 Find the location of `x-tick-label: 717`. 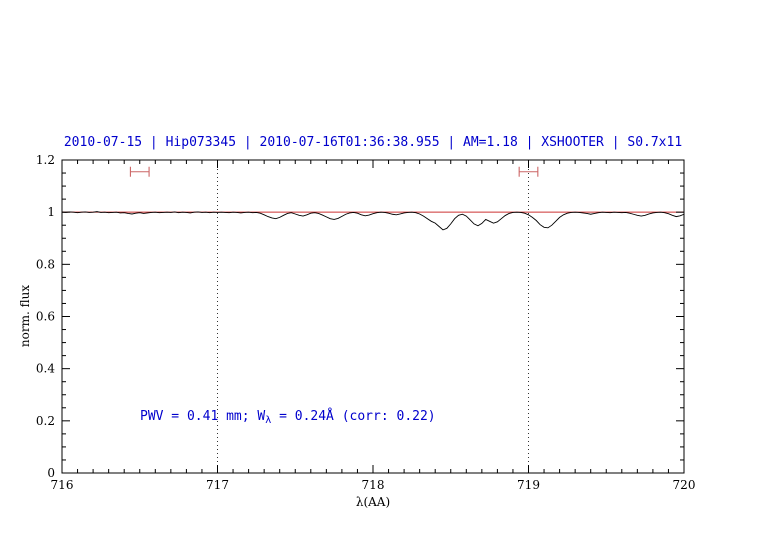

x-tick-label: 717 is located at coordinates (217, 485).